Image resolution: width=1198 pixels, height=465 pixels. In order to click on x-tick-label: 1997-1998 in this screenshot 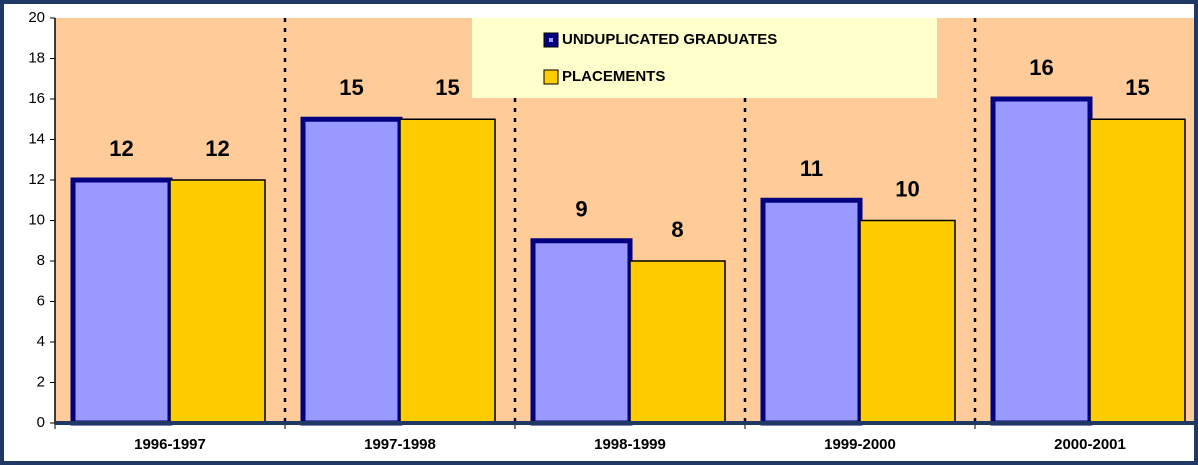, I will do `click(400, 444)`.